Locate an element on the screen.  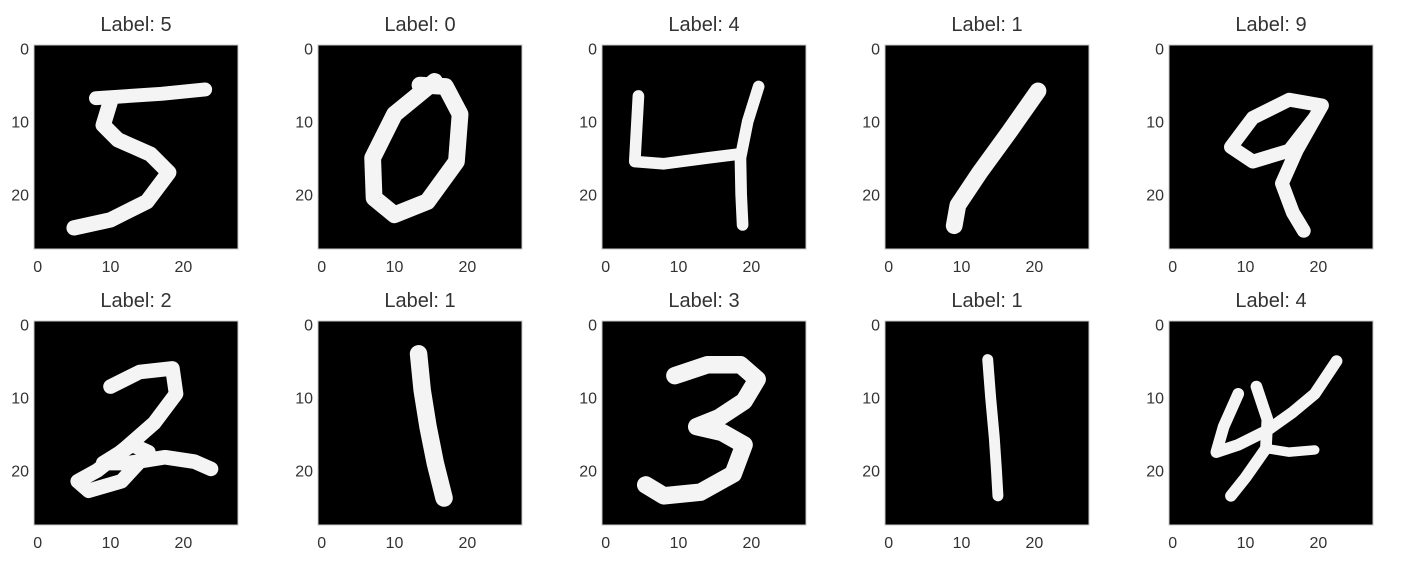
panel-title: Label: 2 is located at coordinates (135, 301).